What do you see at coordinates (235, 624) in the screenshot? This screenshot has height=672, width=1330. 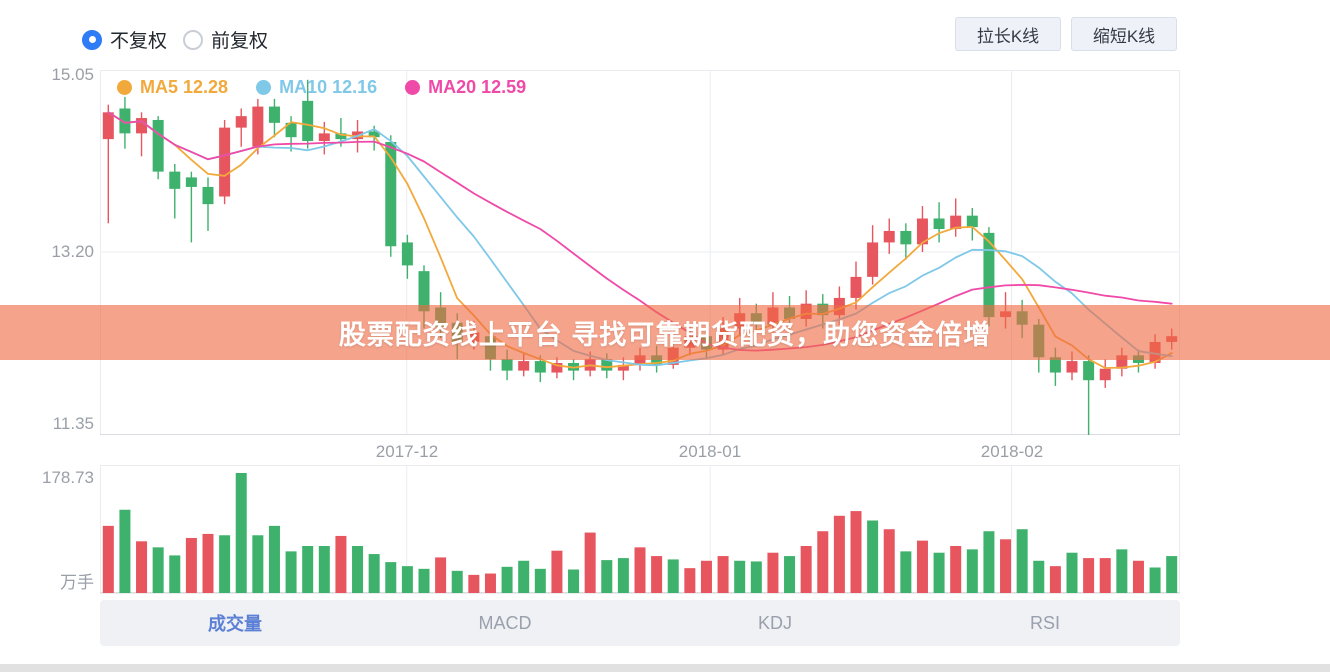 I see `tab-volume: 成交量` at bounding box center [235, 624].